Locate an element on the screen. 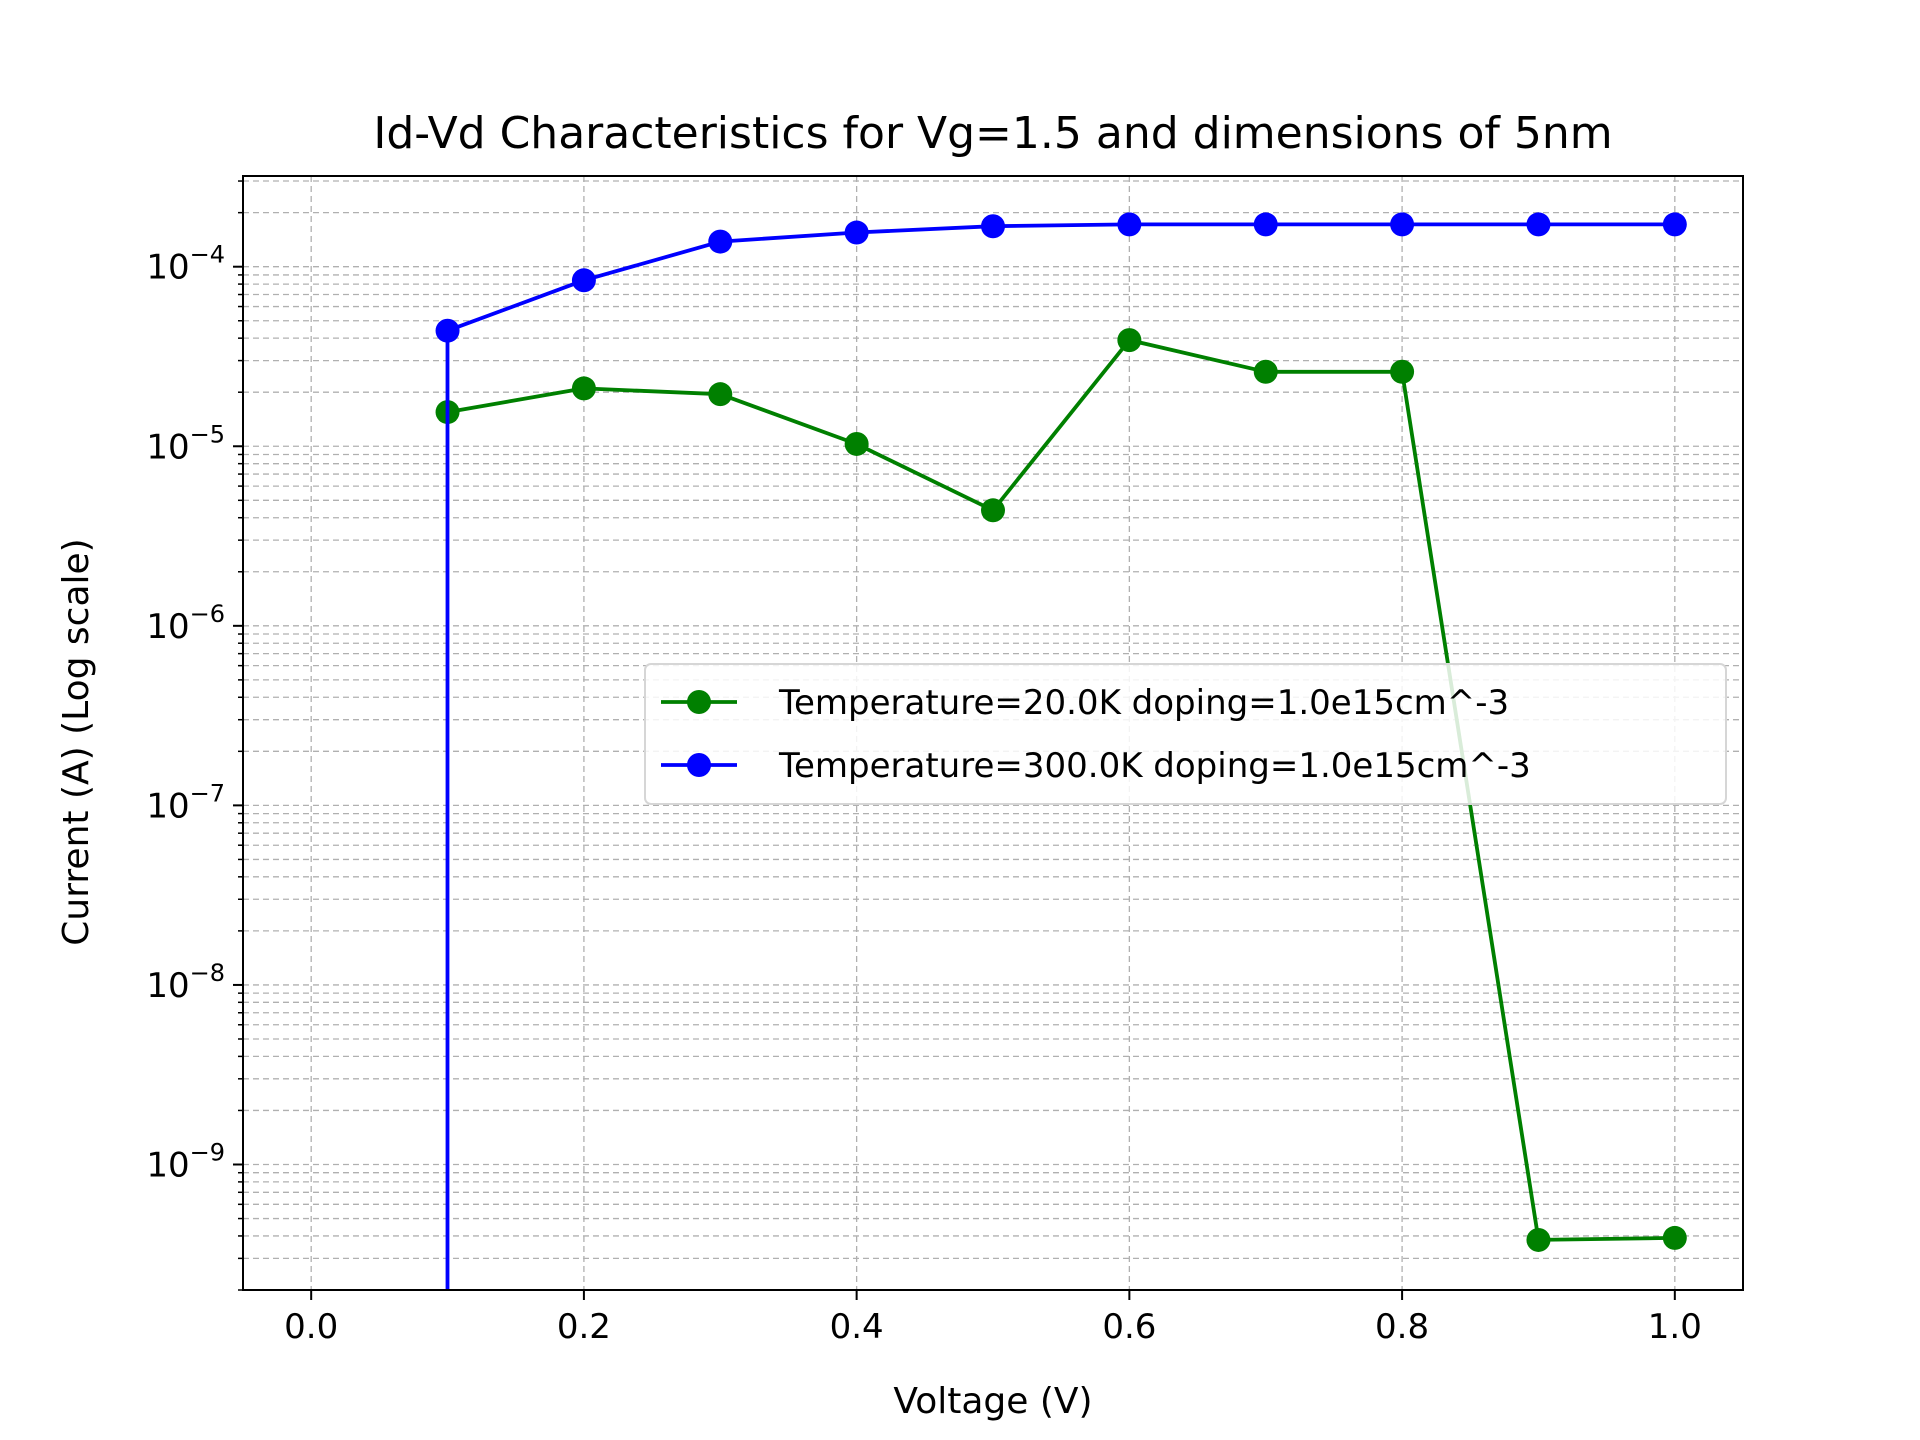 The width and height of the screenshot is (1920, 1440). x-tick-label: 0.6 is located at coordinates (1129, 1327).